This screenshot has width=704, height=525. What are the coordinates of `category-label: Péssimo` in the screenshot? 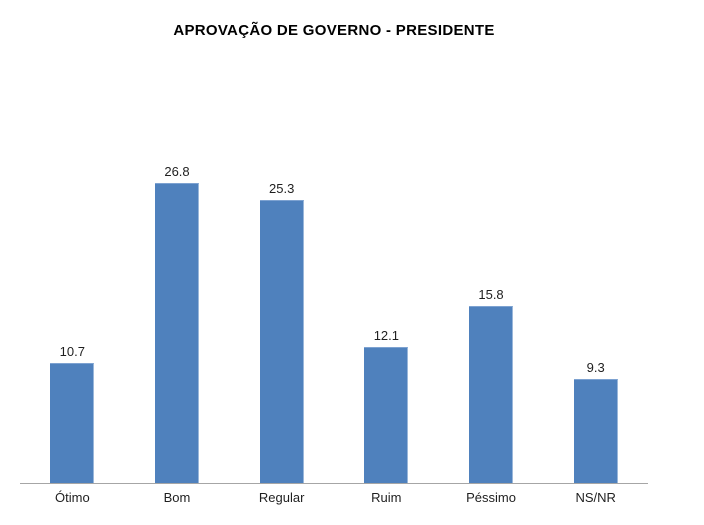 It's located at (491, 497).